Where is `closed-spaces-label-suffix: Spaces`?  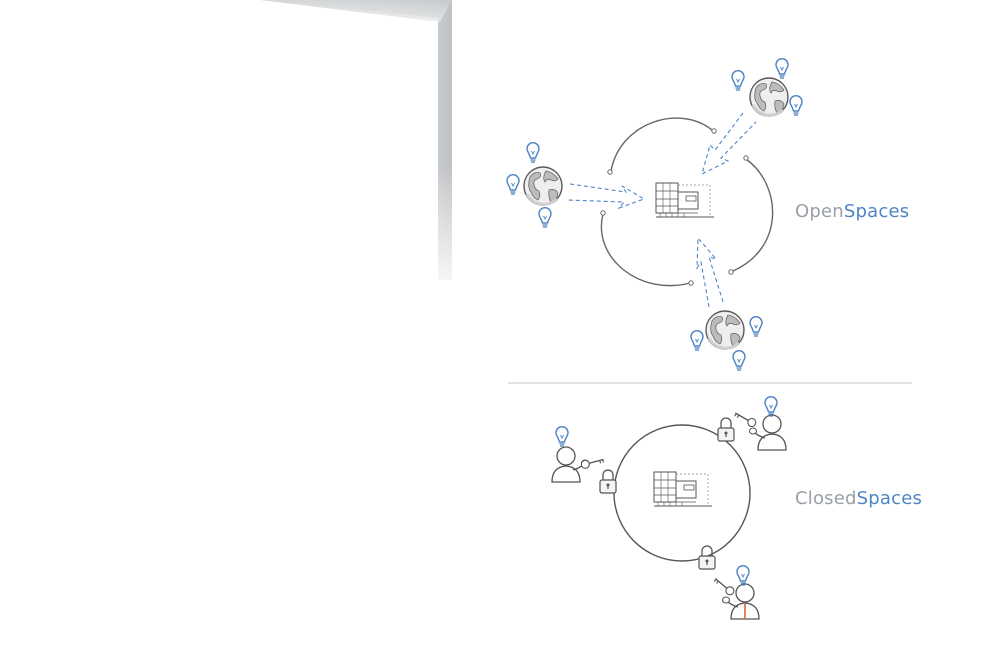 closed-spaces-label-suffix: Spaces is located at coordinates (889, 498).